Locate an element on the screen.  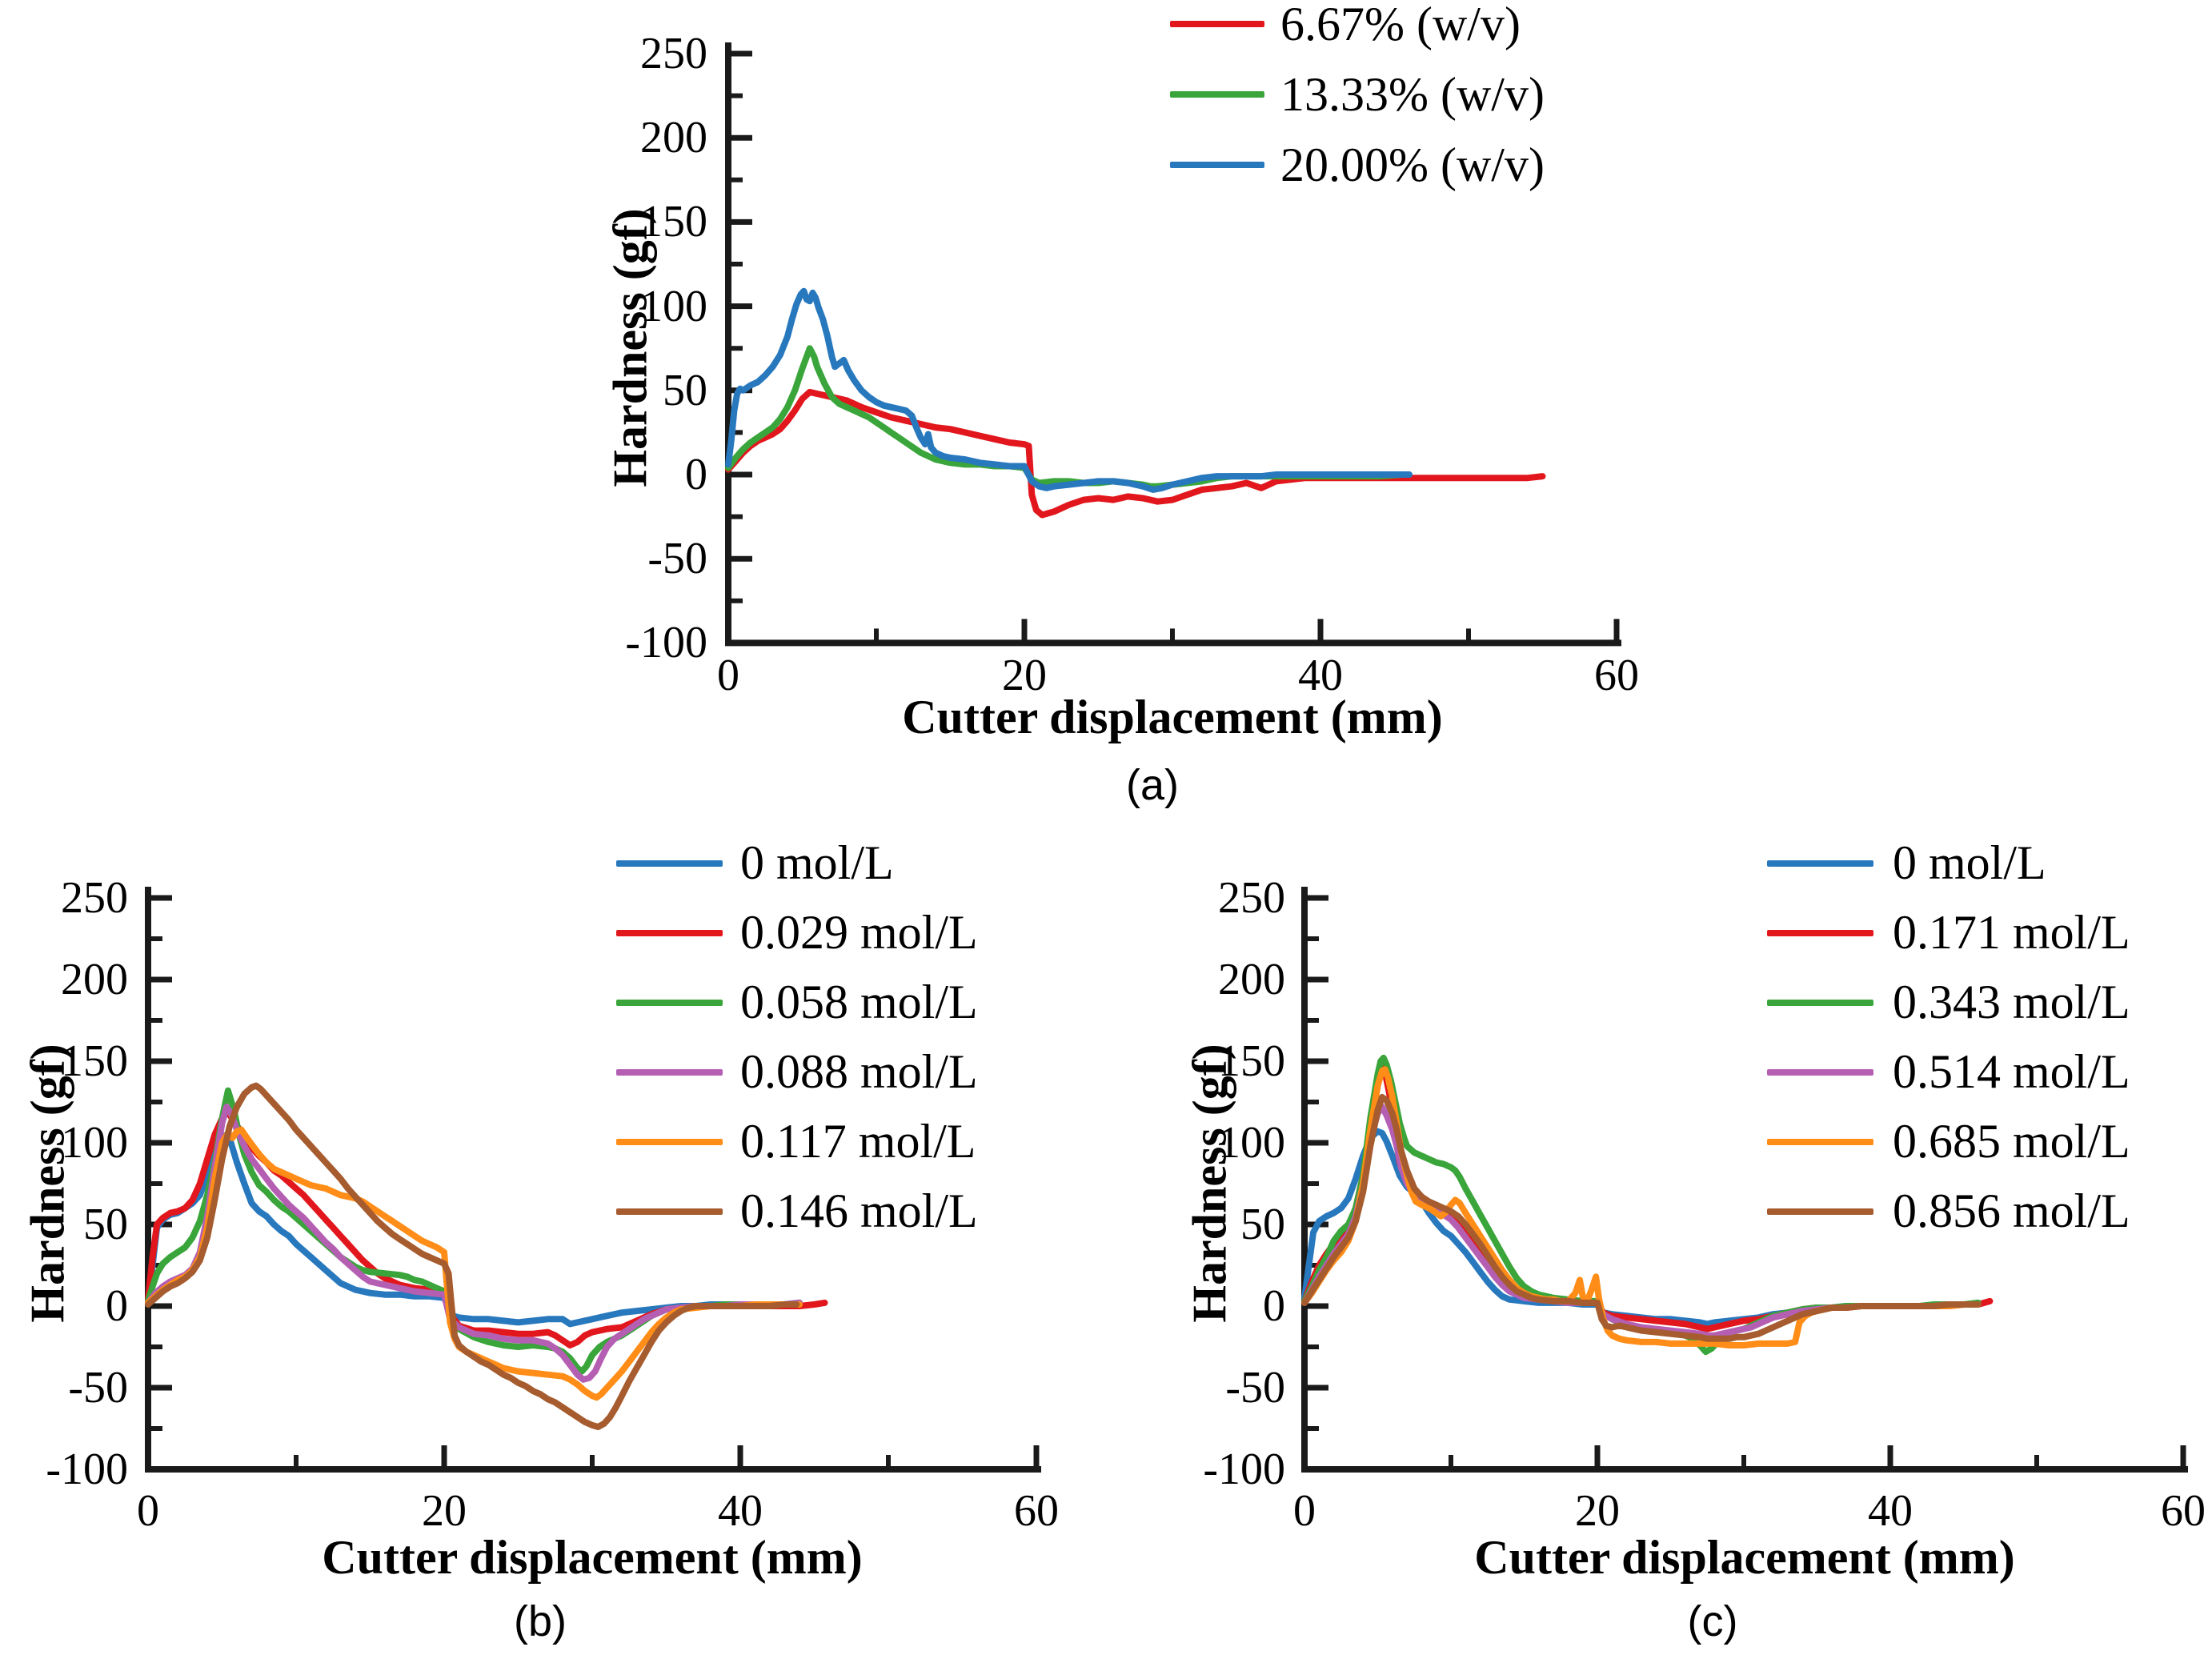
caption-a: (a) is located at coordinates (1152, 785).